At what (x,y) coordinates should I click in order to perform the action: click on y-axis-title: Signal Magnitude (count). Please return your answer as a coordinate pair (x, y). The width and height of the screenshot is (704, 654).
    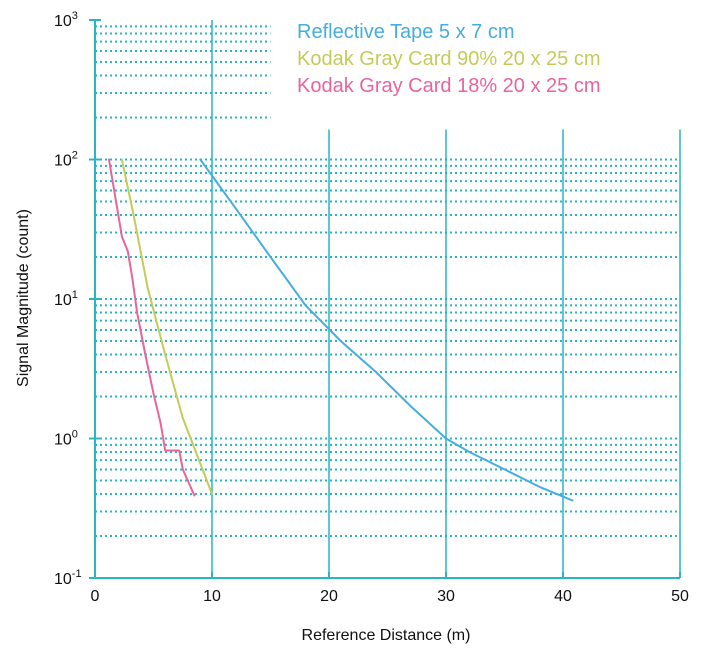
    Looking at the image, I should click on (23, 298).